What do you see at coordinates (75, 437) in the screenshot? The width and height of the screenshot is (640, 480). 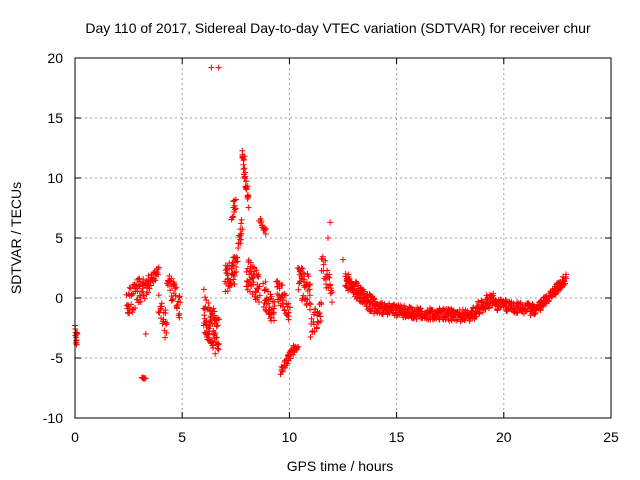 I see `x-tick-label: 0` at bounding box center [75, 437].